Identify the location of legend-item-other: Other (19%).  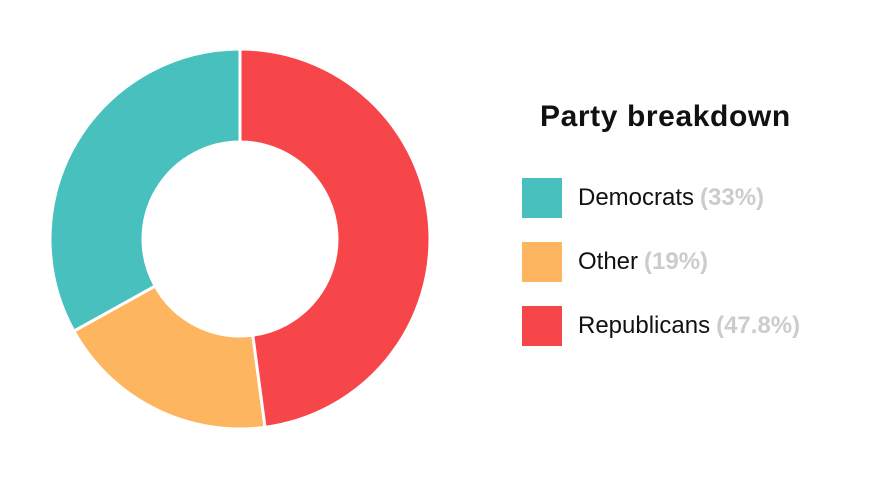
(615, 262).